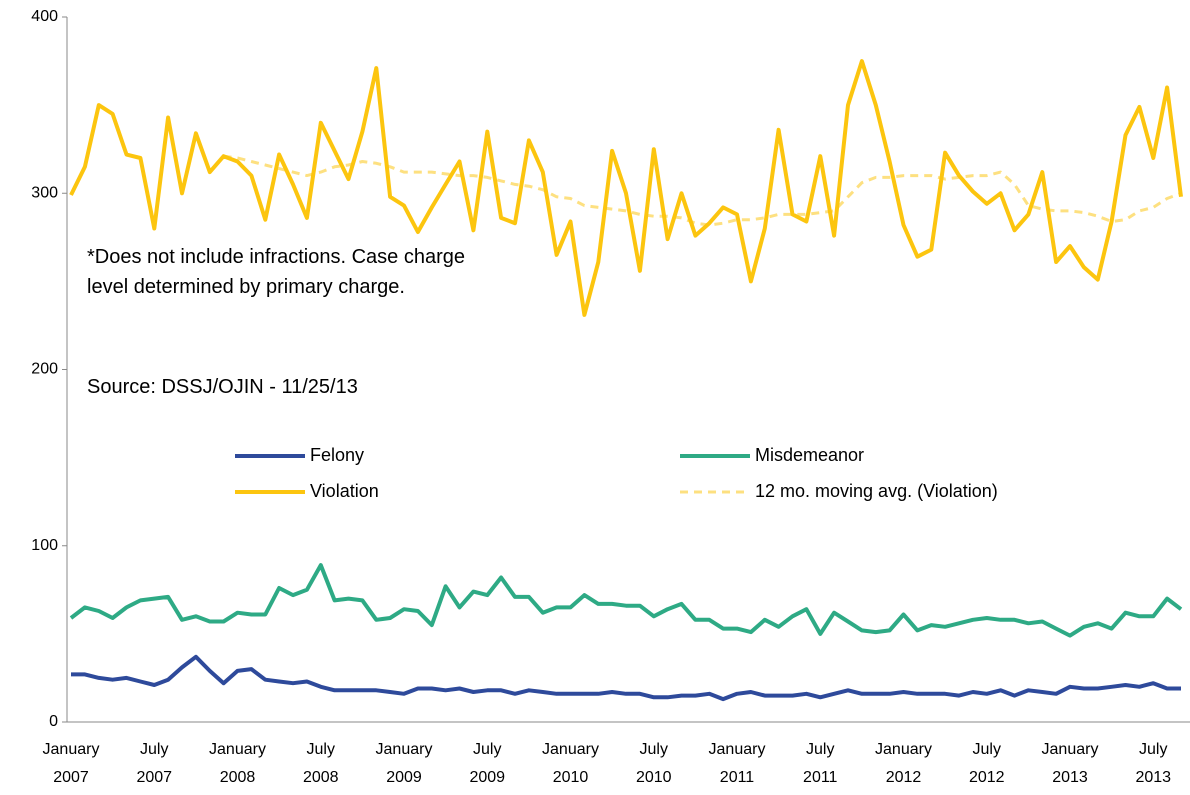  I want to click on x-tick-label: July 2011, so click(820, 763).